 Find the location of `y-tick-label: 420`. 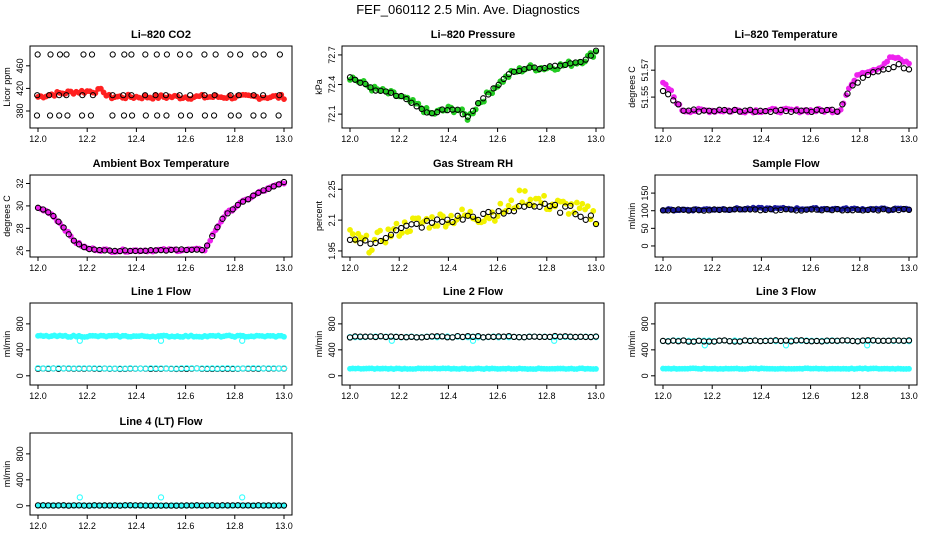

y-tick-label: 420 is located at coordinates (20, 88).